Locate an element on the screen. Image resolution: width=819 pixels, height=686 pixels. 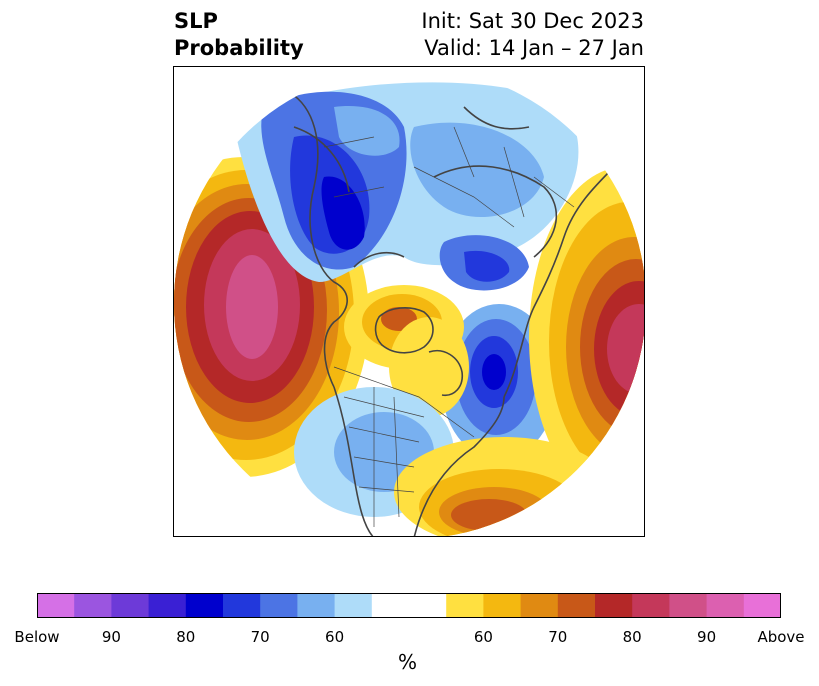
init-date: Init: Sat 30 Dec 2023 is located at coordinates (532, 21).